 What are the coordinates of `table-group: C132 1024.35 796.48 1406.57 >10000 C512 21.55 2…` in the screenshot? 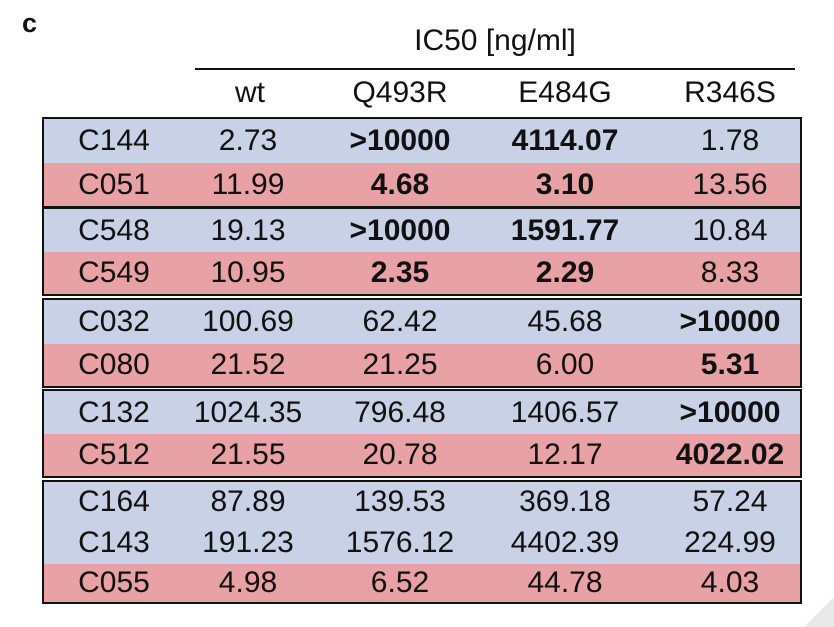 It's located at (422, 433).